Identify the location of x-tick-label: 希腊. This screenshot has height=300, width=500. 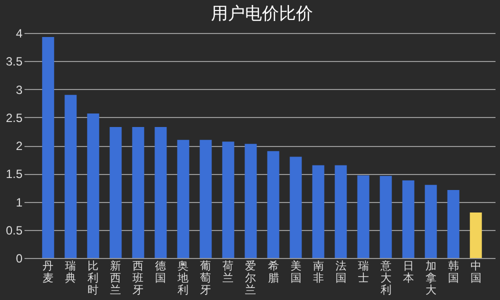
(273, 272).